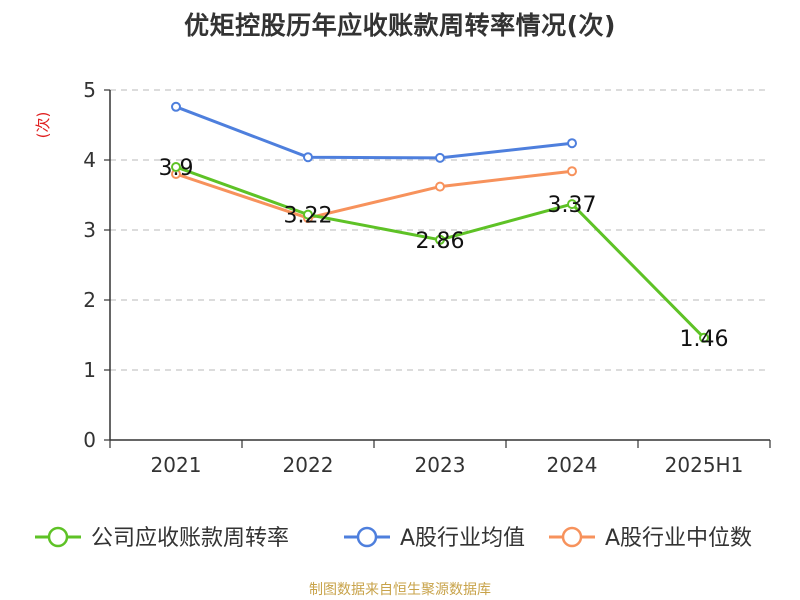  Describe the element at coordinates (89, 300) in the screenshot. I see `y-tick-label: 2` at that location.